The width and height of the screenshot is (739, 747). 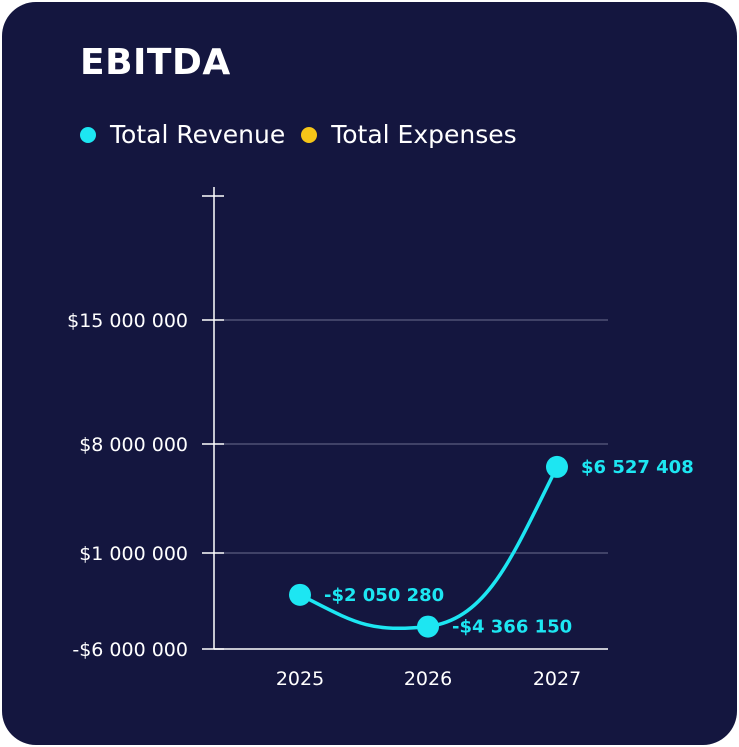 I want to click on data-label: $6 527 408, so click(x=637, y=467).